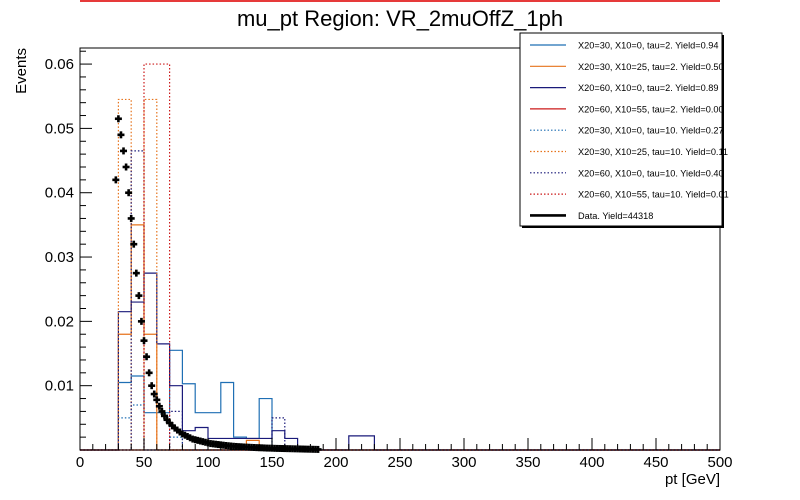 This screenshot has height=500, width=800. Describe the element at coordinates (655, 462) in the screenshot. I see `x-tick-label: 450` at that location.